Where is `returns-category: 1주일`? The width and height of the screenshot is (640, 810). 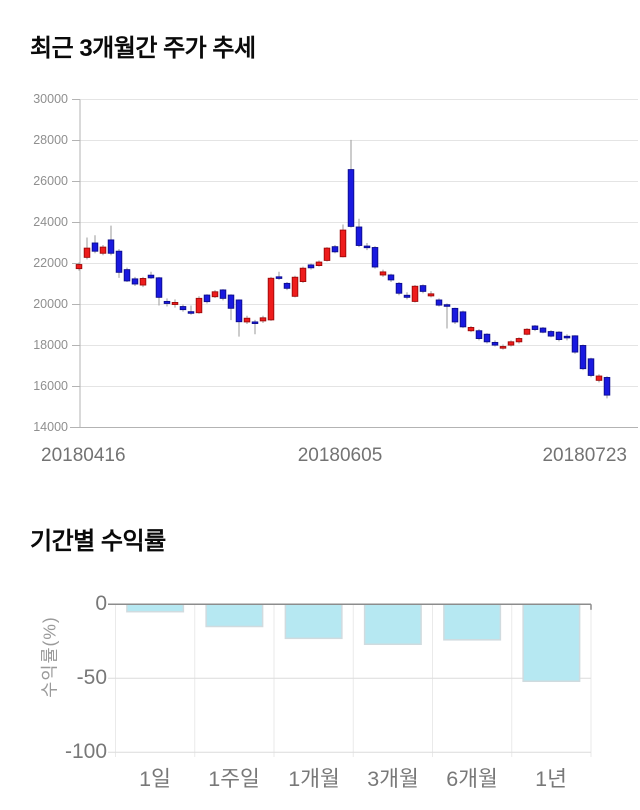
returns-category: 1주일 is located at coordinates (234, 779).